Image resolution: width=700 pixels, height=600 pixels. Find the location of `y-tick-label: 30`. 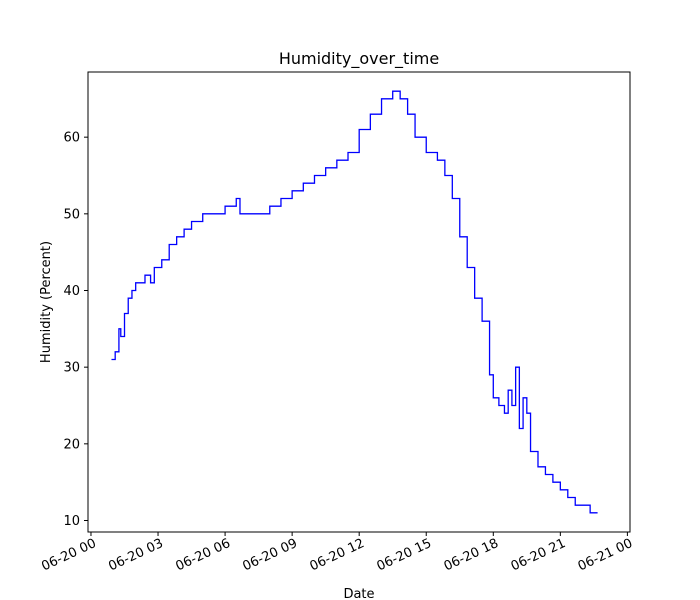

y-tick-label: 30 is located at coordinates (71, 368).